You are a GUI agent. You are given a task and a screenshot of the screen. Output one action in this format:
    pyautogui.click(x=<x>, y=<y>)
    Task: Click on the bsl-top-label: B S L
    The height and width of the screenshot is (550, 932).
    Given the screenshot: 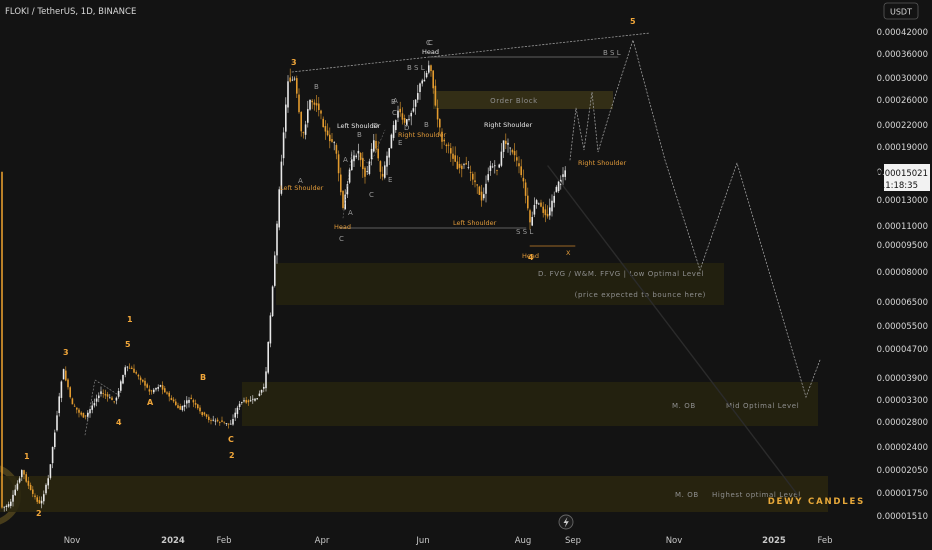 What is the action you would take?
    pyautogui.click(x=612, y=53)
    